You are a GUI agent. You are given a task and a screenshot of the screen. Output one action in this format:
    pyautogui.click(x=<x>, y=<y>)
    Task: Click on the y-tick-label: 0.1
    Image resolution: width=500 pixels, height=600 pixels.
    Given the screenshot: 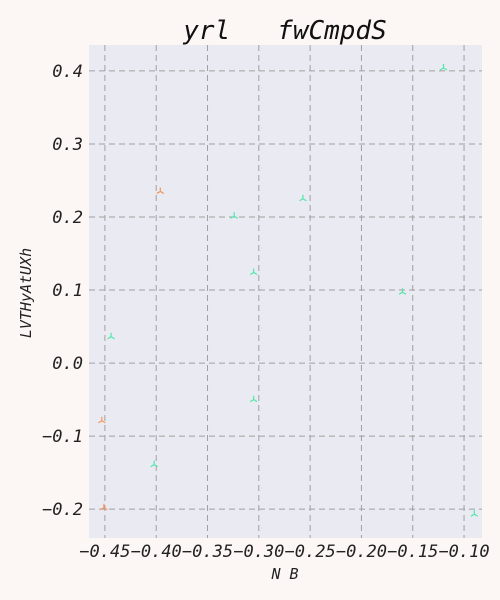 What is the action you would take?
    pyautogui.click(x=67, y=291)
    